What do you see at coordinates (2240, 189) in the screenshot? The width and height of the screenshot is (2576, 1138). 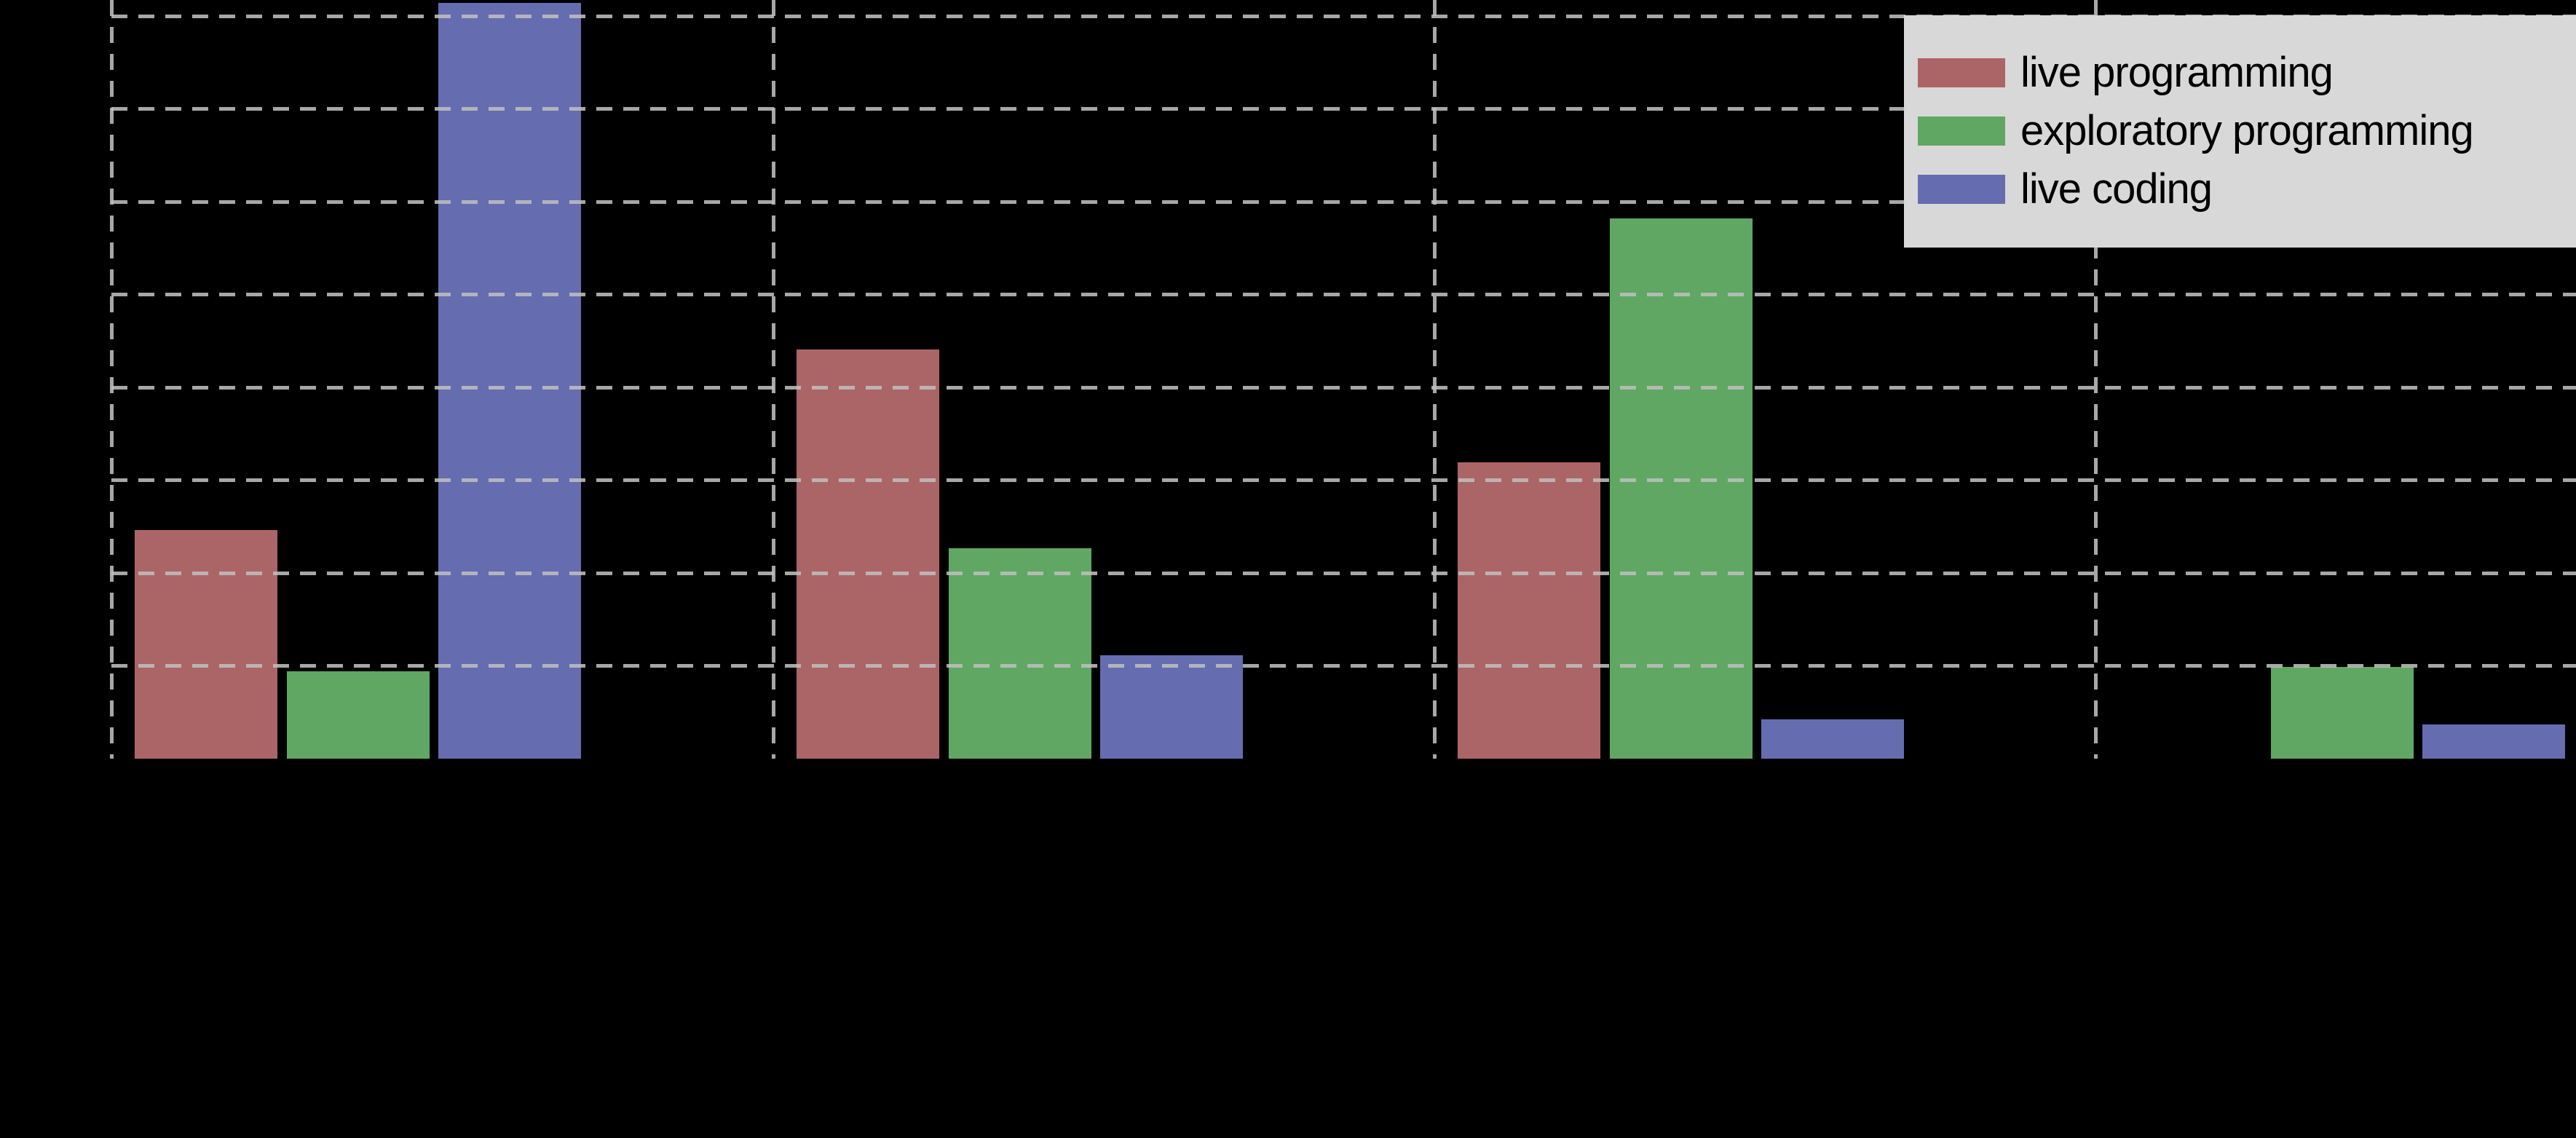 I see `legend-item: live coding` at bounding box center [2240, 189].